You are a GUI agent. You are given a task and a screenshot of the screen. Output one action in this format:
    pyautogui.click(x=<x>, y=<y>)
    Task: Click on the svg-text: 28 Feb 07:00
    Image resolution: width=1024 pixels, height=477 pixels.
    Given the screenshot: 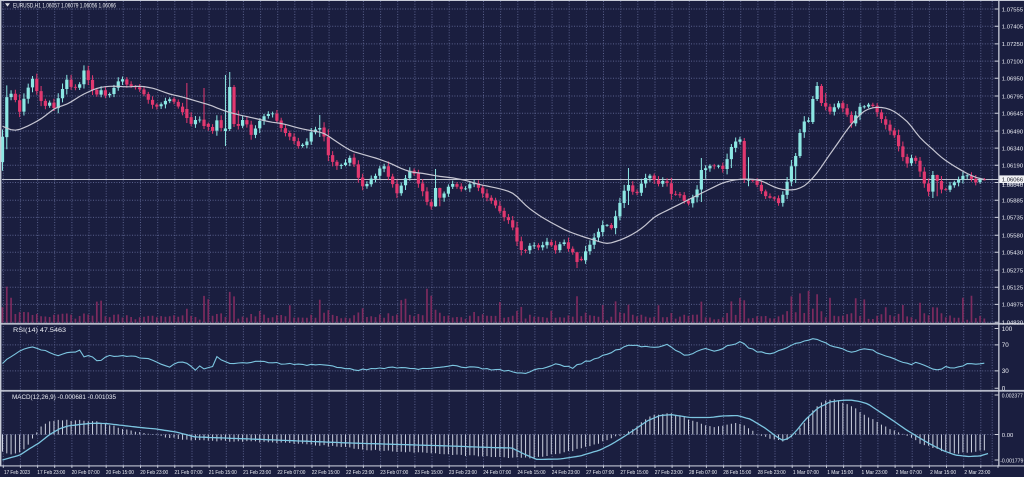 What is the action you would take?
    pyautogui.click(x=703, y=473)
    